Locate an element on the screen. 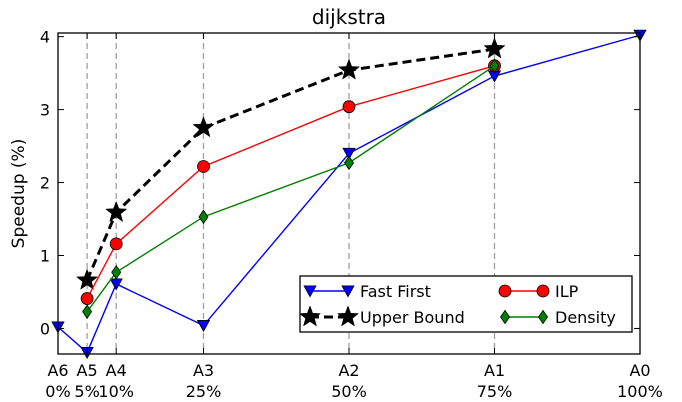  legend-label: Density is located at coordinates (585, 317).